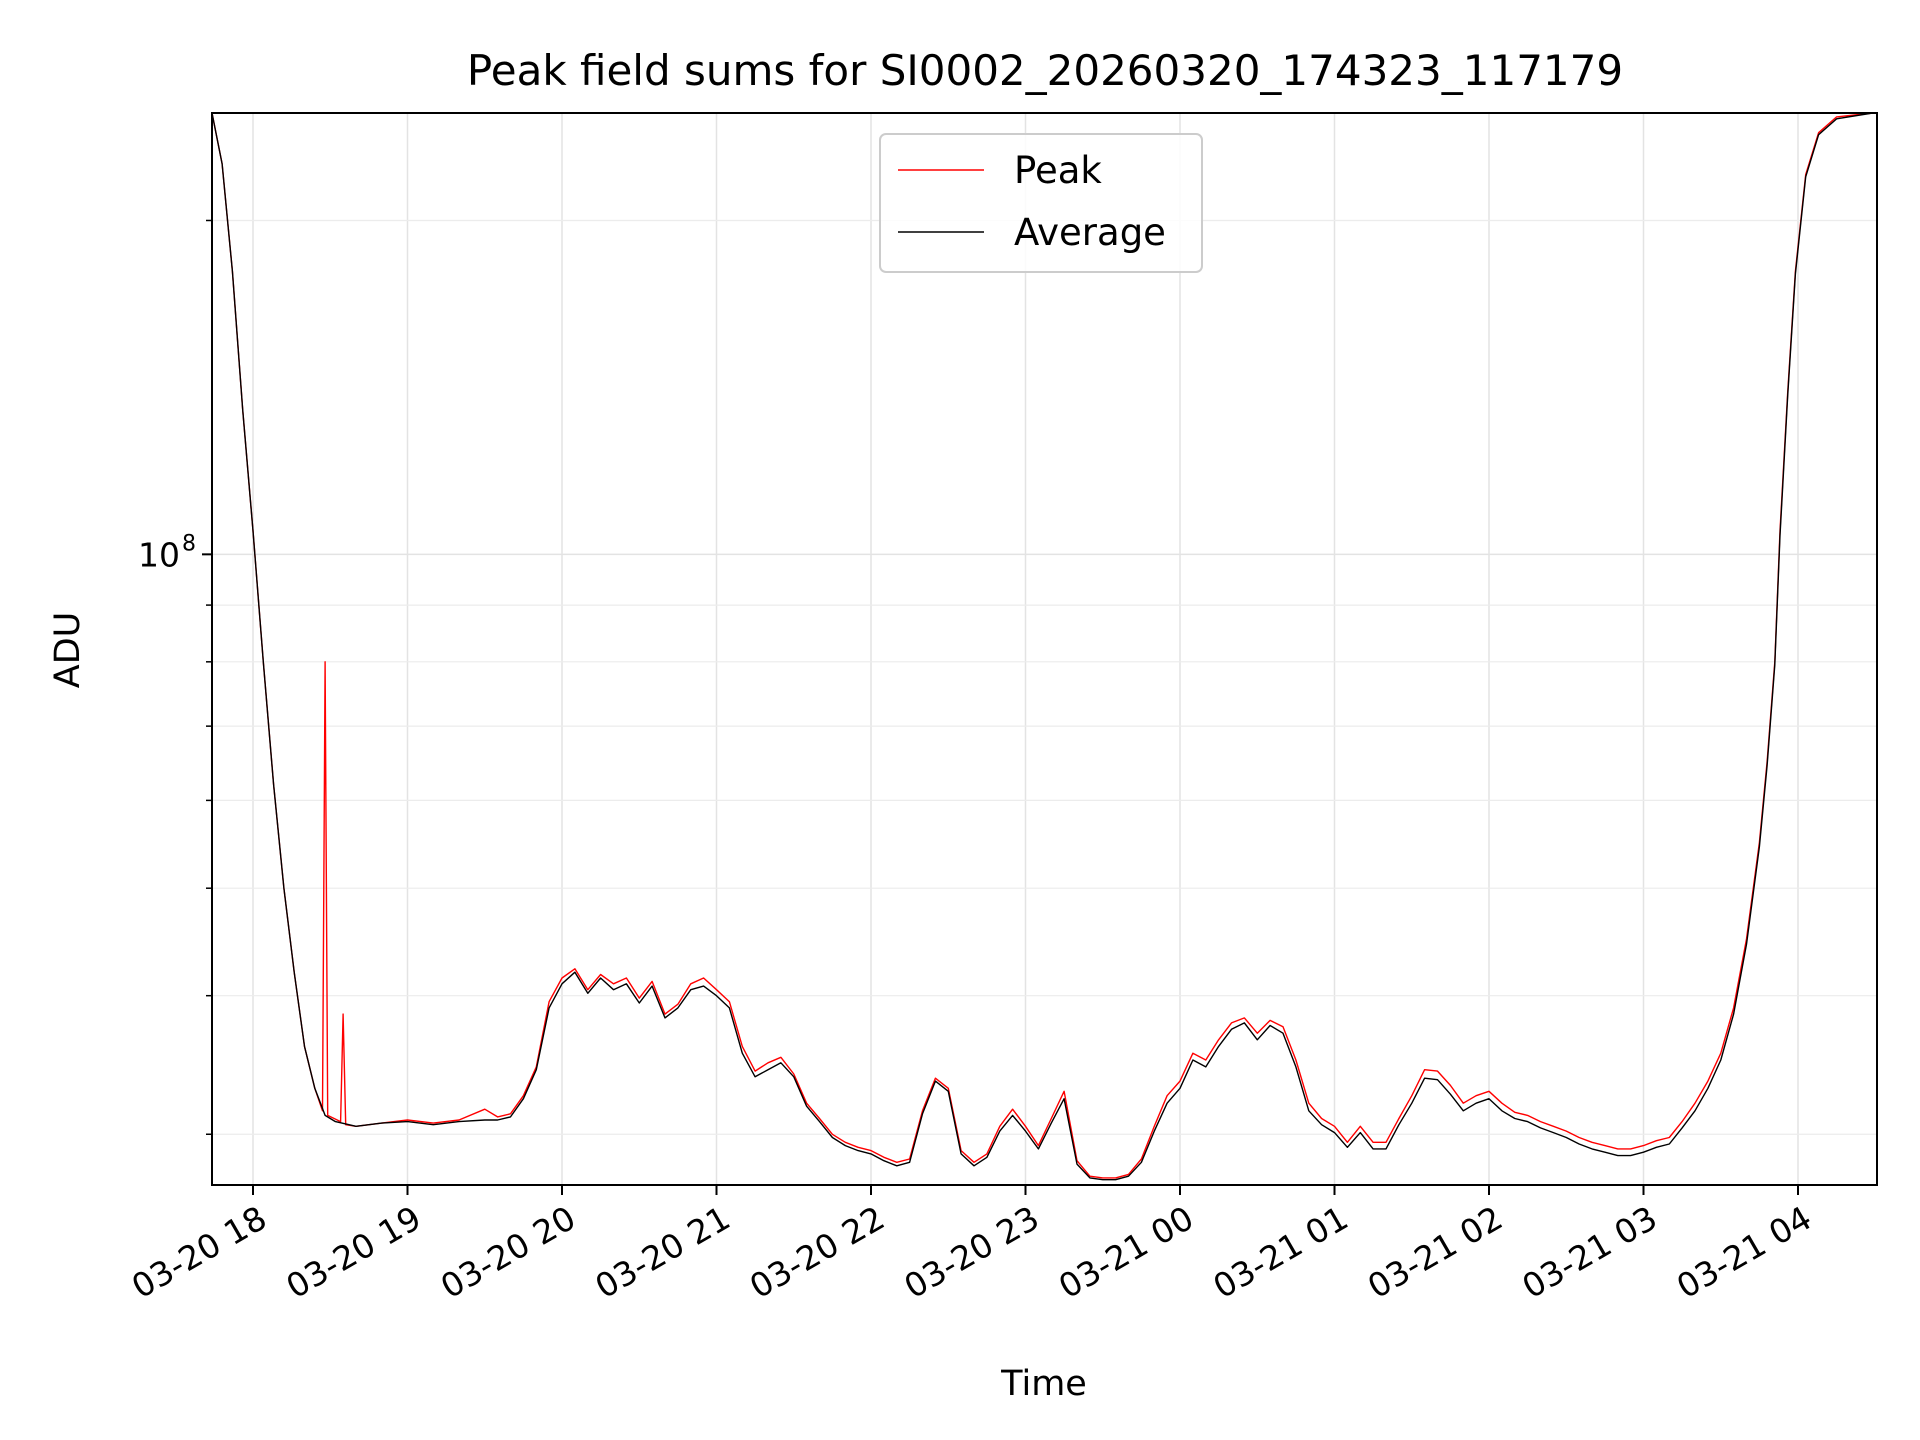 The height and width of the screenshot is (1440, 1920). What do you see at coordinates (68, 650) in the screenshot?
I see `y-axis-label: ADU` at bounding box center [68, 650].